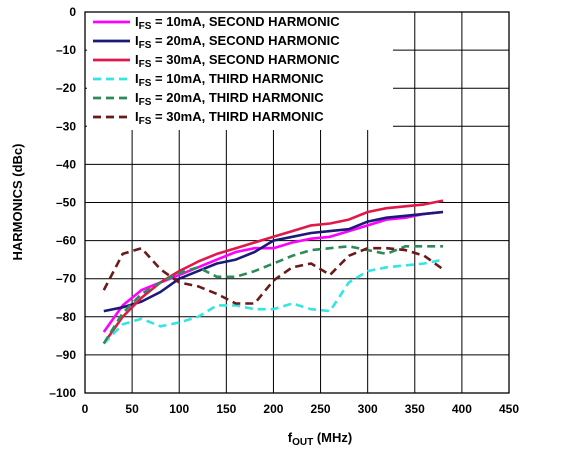 The width and height of the screenshot is (580, 452). I want to click on y-tick-label: –20, so click(66, 88).